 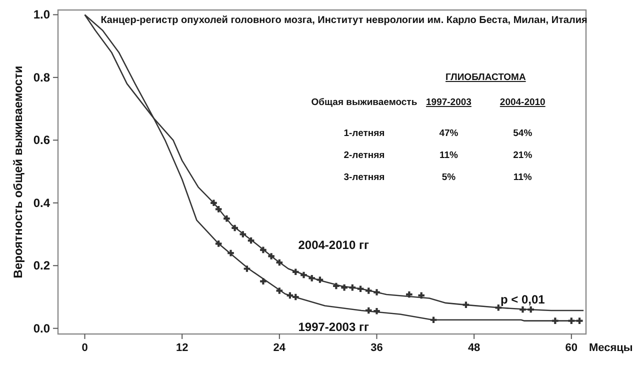 I want to click on annotation: 2-летняя, so click(x=364, y=155).